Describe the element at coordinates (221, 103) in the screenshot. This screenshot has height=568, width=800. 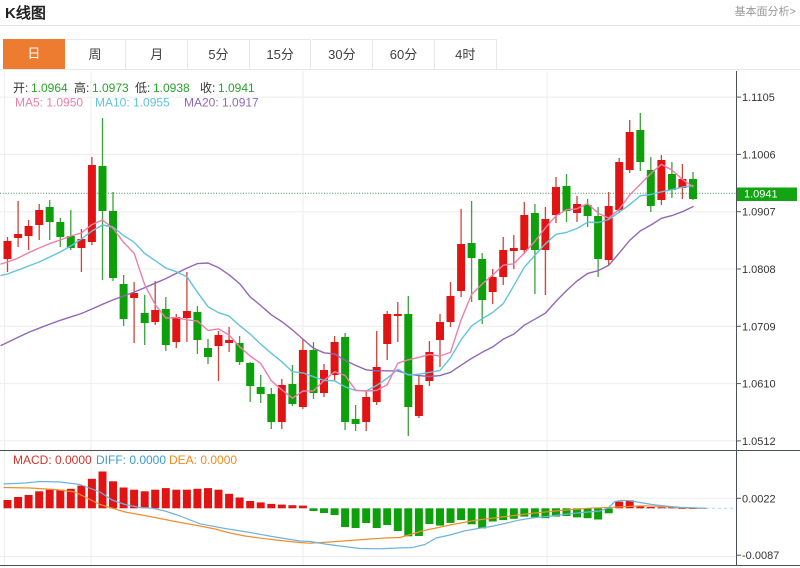
I see `svg-text: MA20: 1.0917` at that location.